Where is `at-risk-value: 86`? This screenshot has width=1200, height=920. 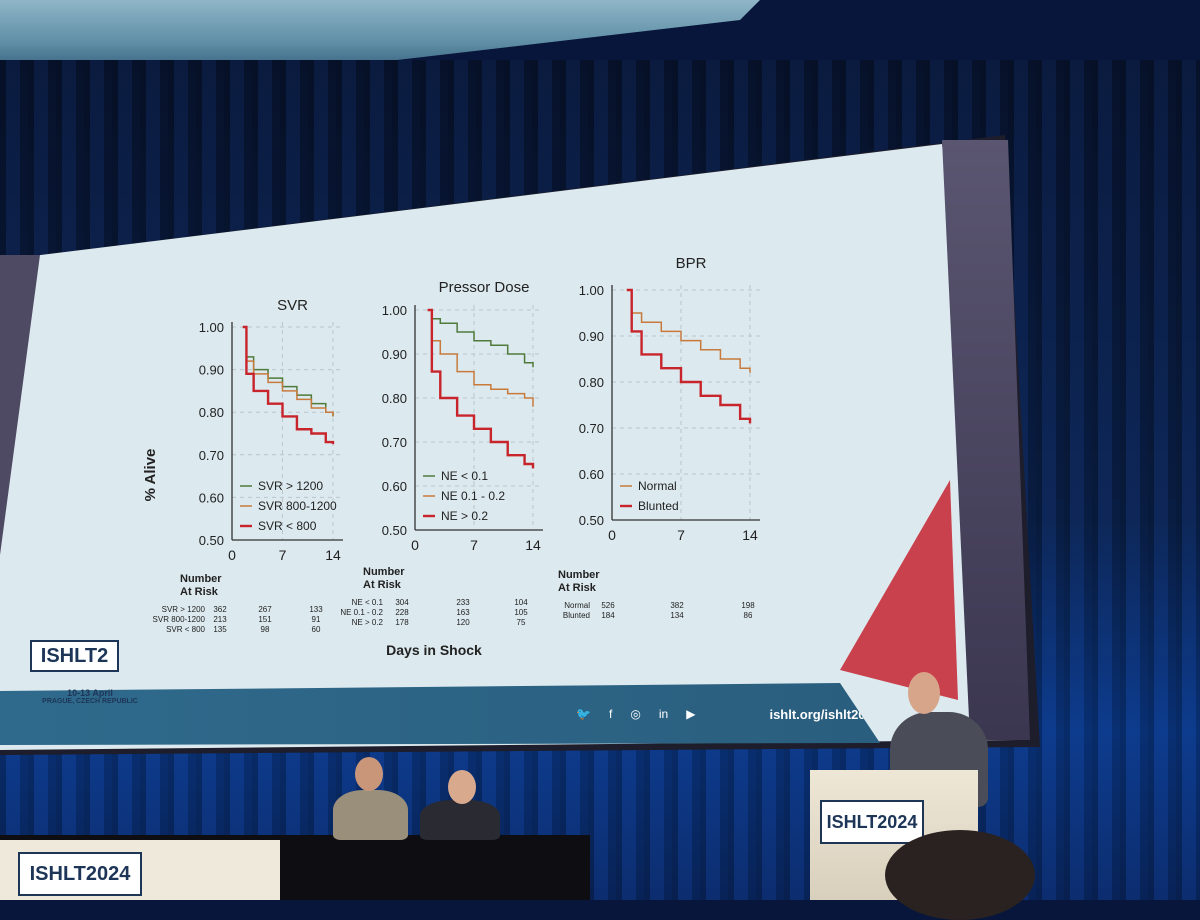
at-risk-value: 86 is located at coordinates (748, 615).